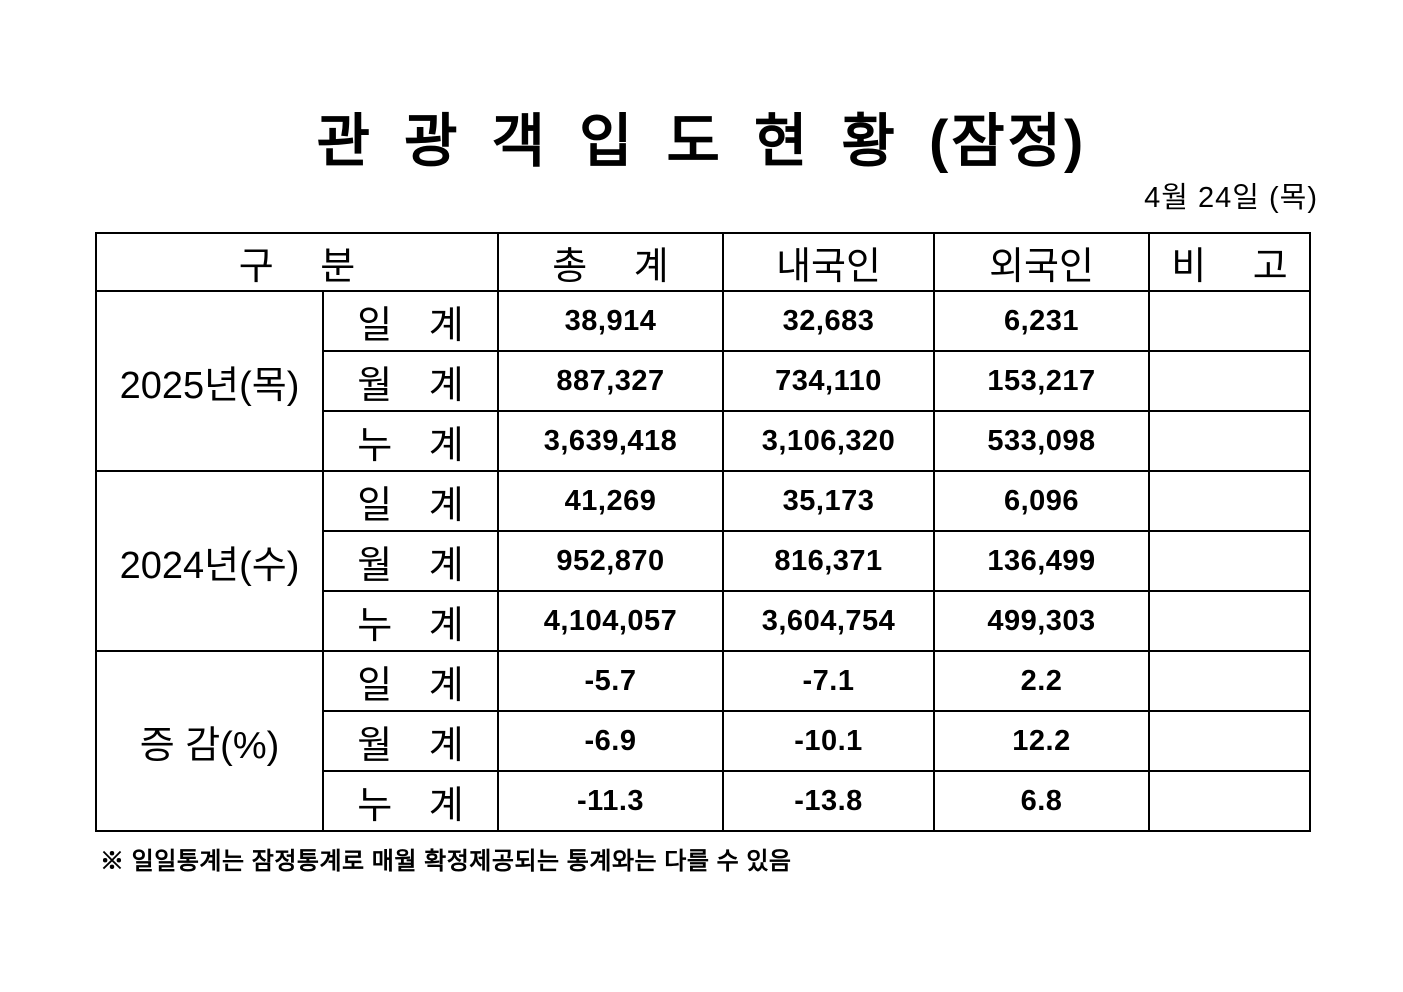 This screenshot has width=1403, height=992. I want to click on group-label-2025: 2025년(목), so click(209, 381).